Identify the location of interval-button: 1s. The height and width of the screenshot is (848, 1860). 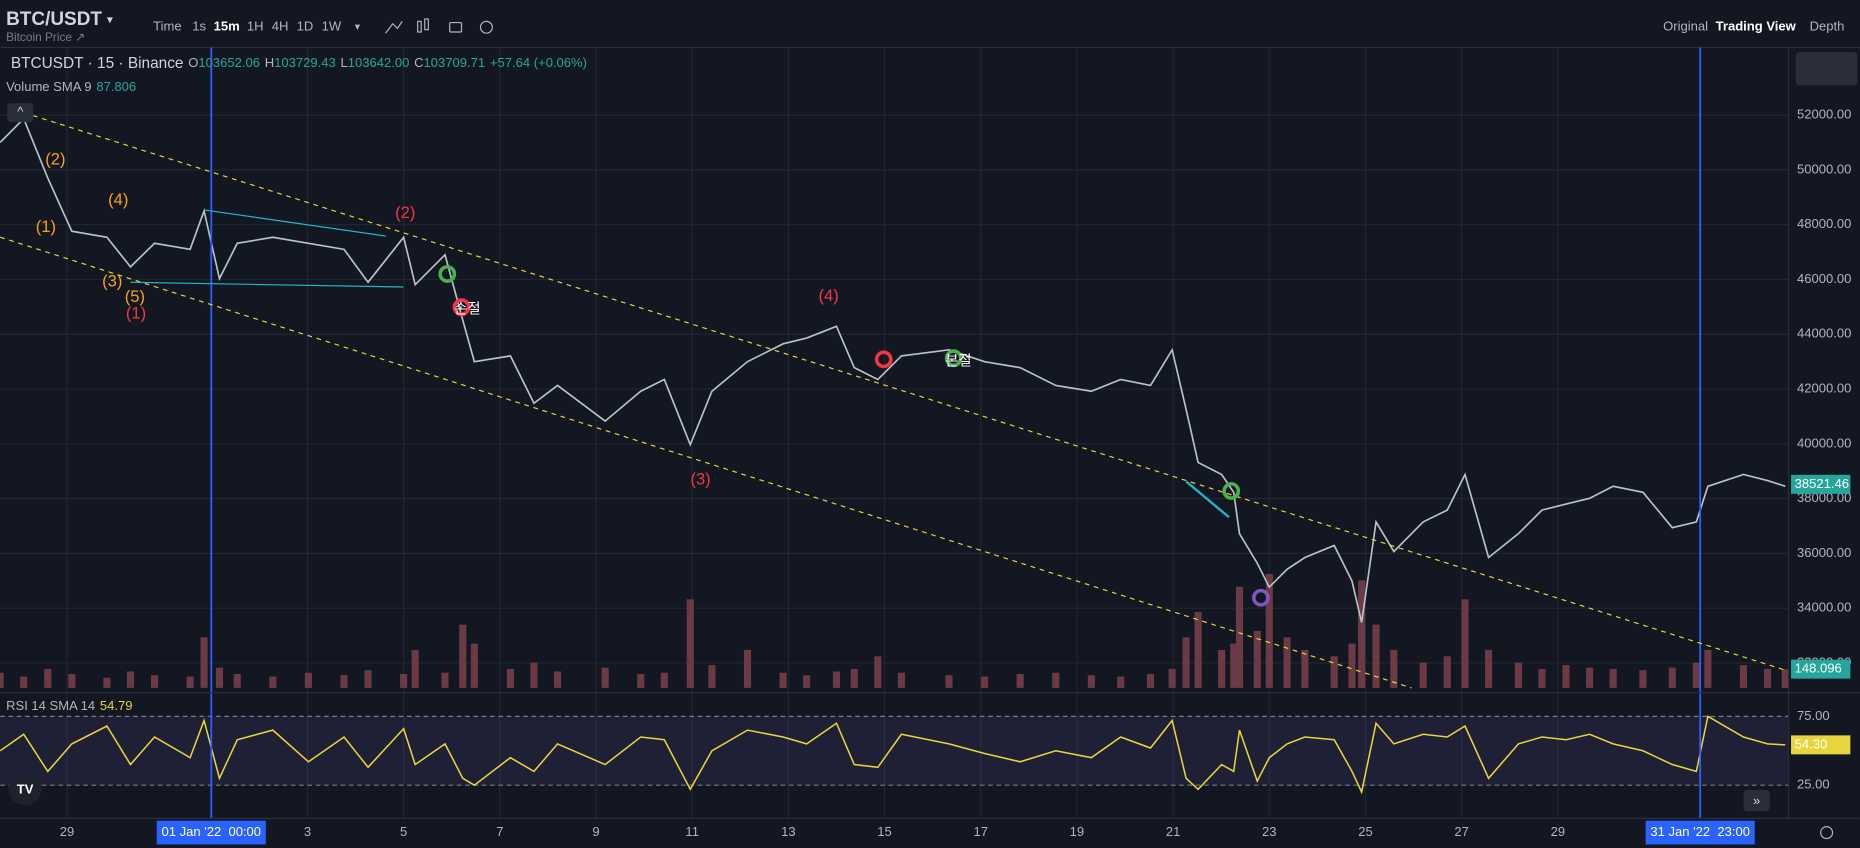
(199, 26).